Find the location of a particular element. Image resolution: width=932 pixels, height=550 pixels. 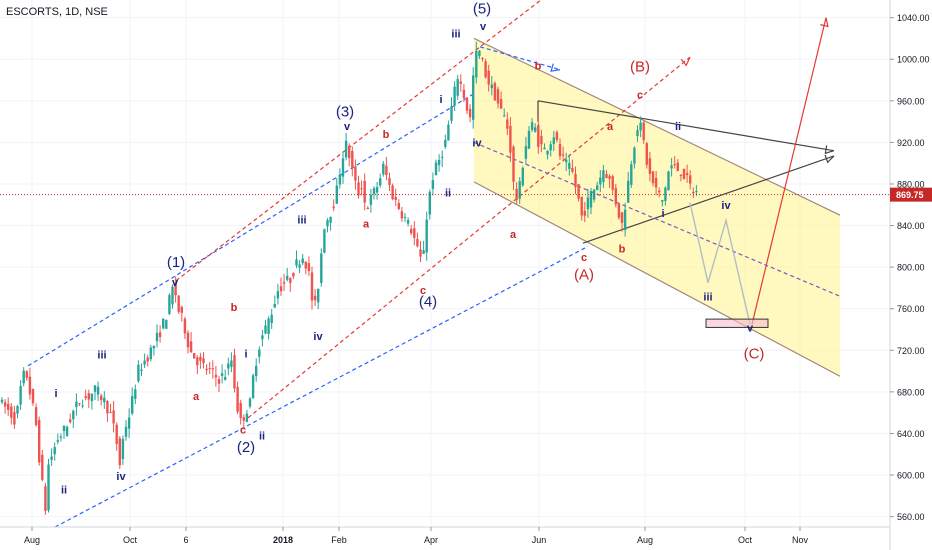

wave-label: b is located at coordinates (538, 67).